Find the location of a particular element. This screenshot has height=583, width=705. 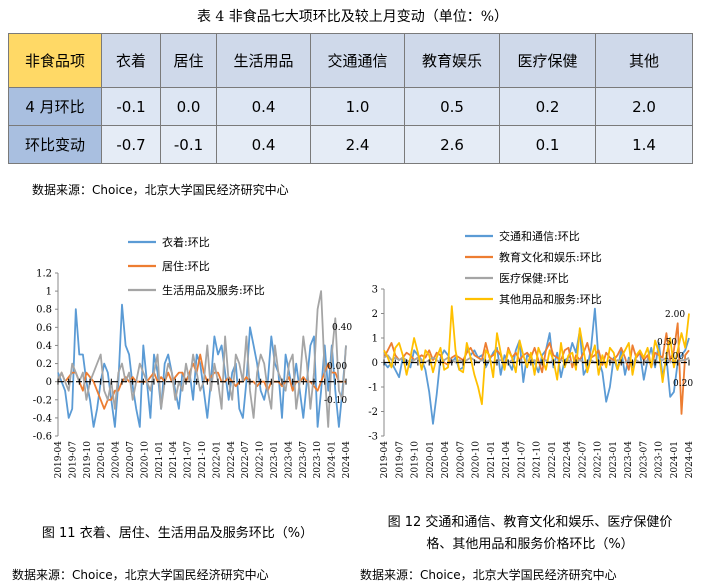

legend-label: 教育文化和娱乐:环比 is located at coordinates (550, 257).